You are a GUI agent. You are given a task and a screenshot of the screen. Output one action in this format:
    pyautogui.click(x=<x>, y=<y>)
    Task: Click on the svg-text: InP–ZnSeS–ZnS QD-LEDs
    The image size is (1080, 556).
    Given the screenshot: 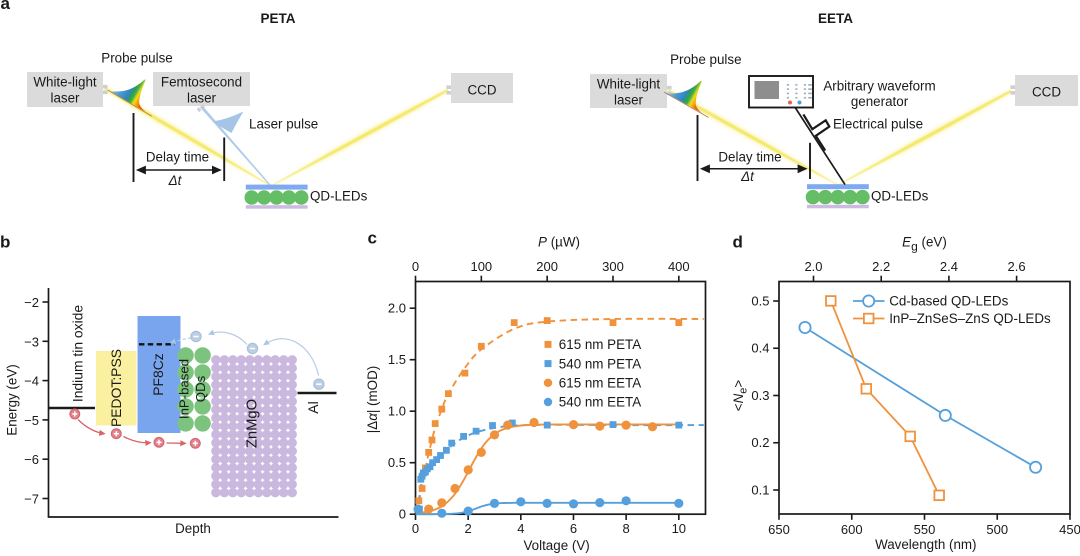 What is the action you would take?
    pyautogui.click(x=970, y=318)
    